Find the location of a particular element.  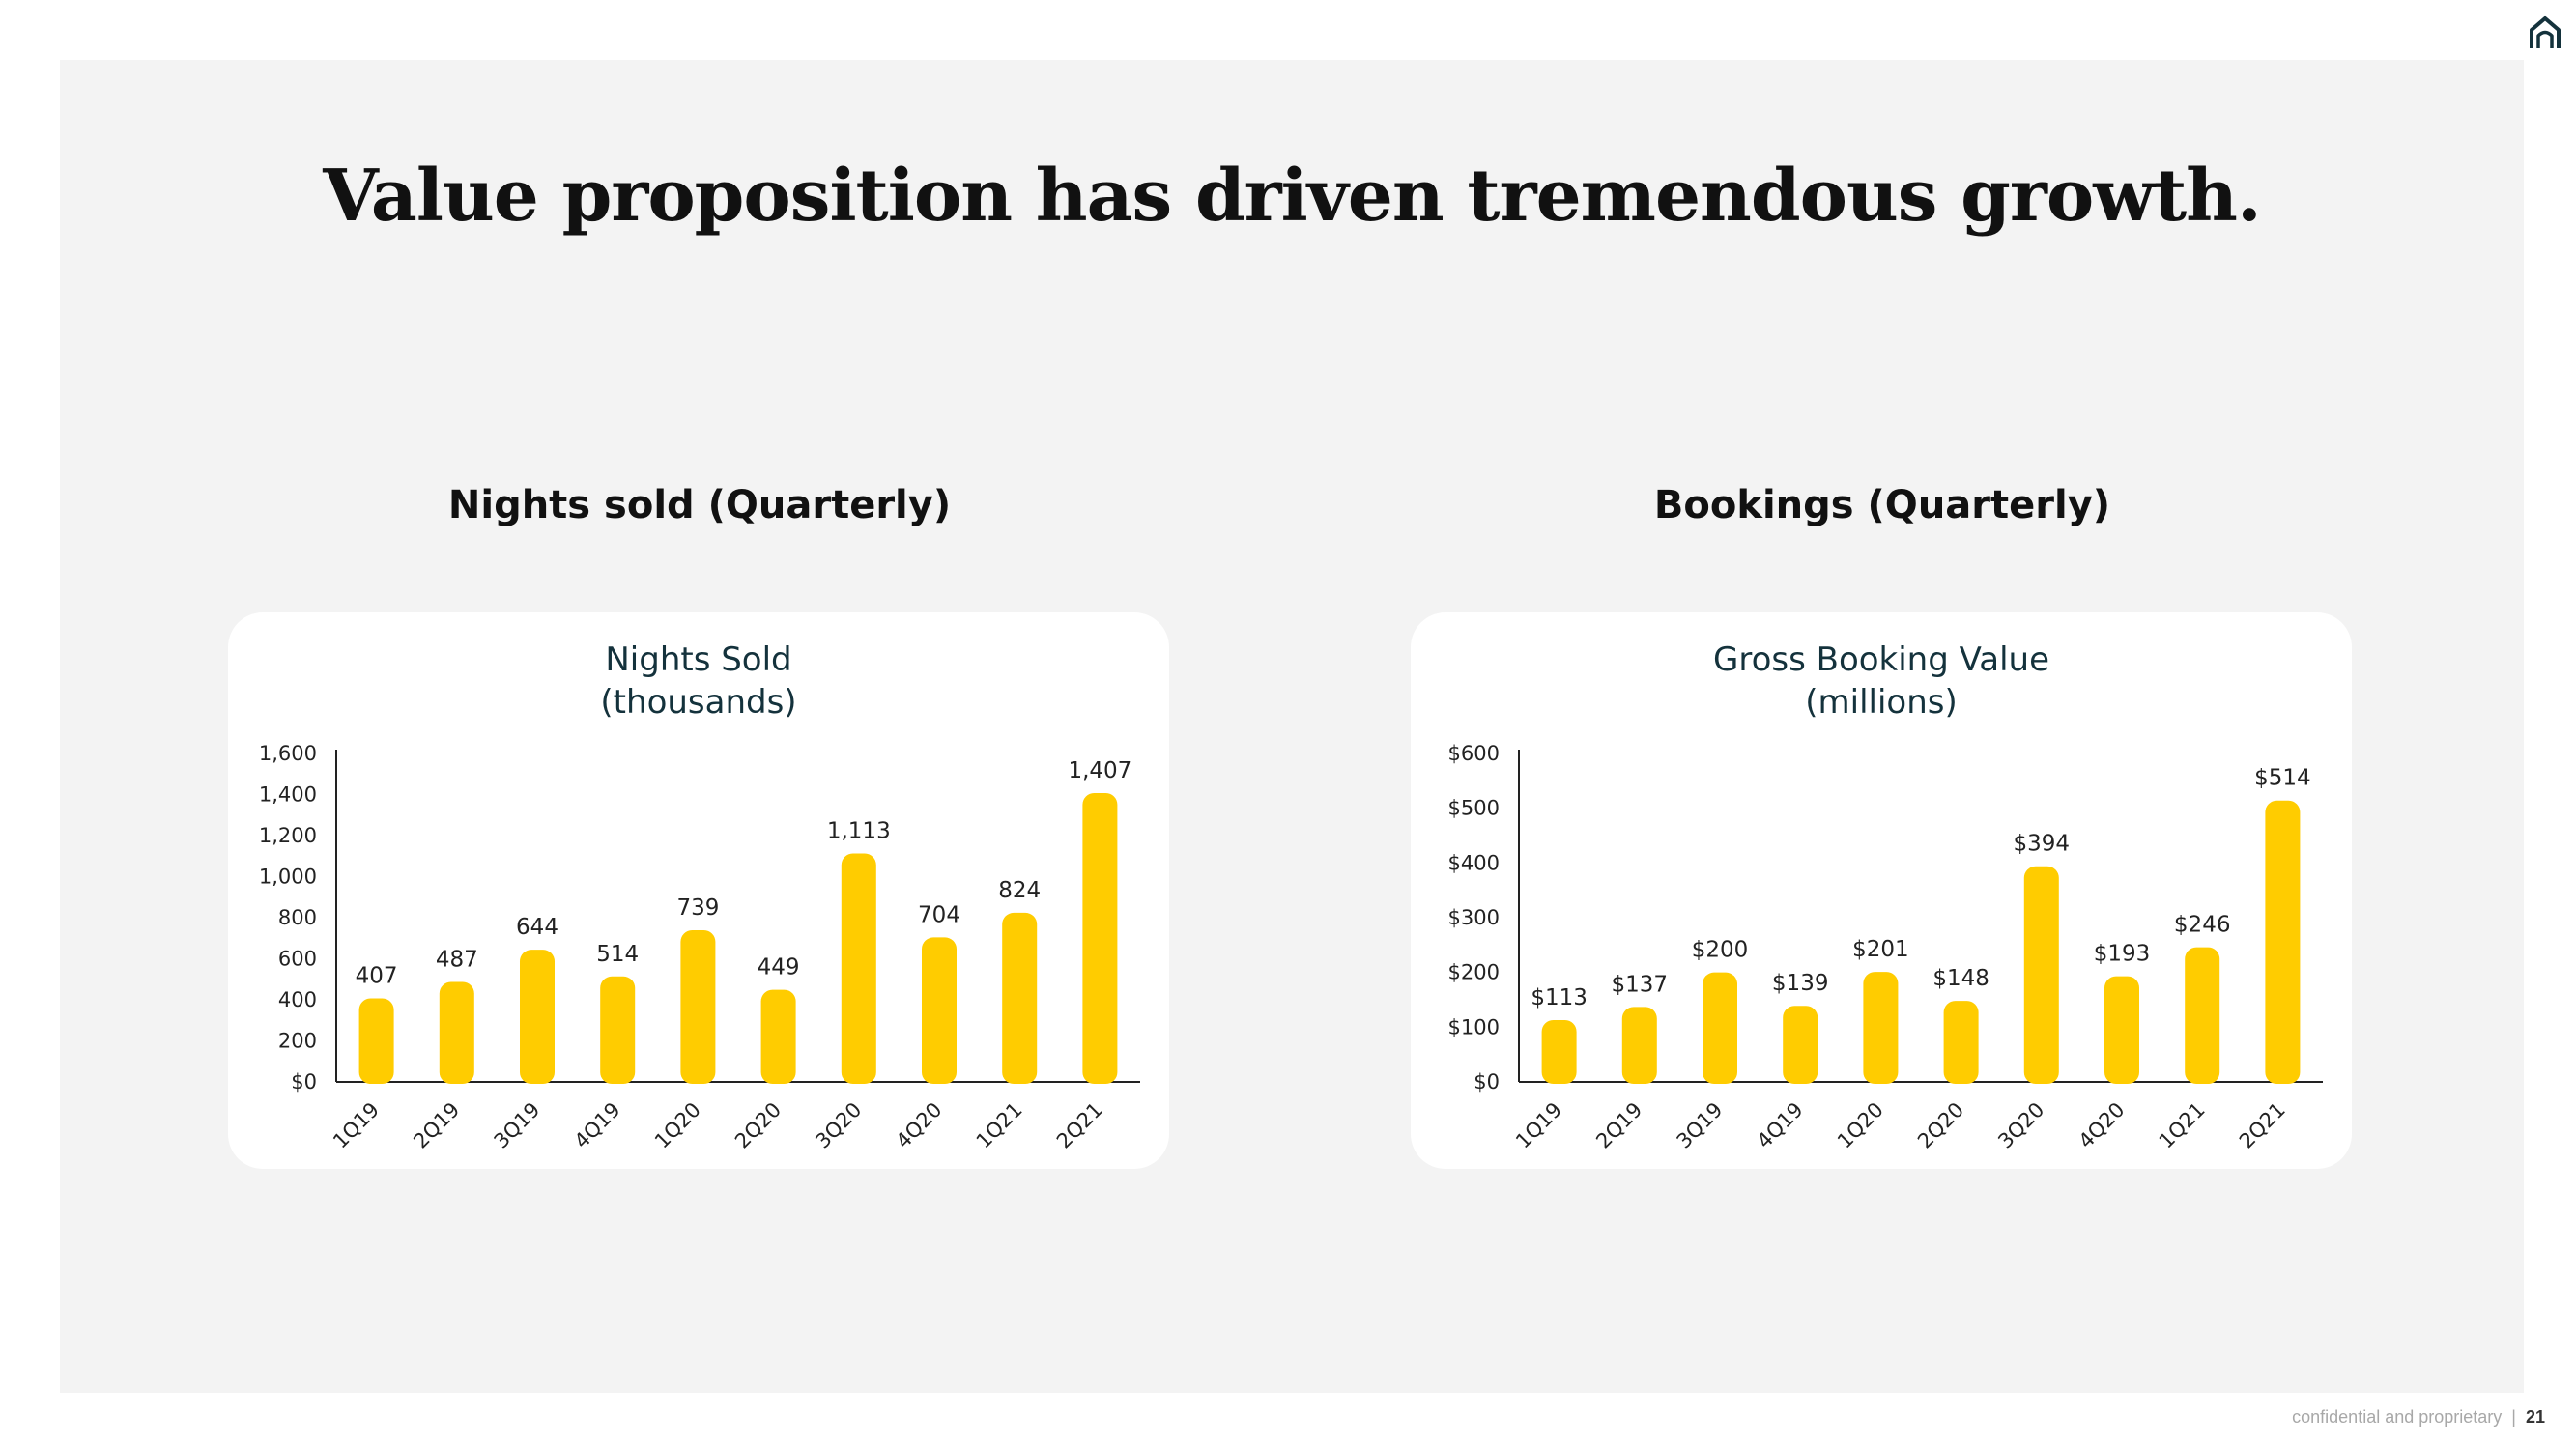

bar-value-label: $113 is located at coordinates (1560, 997).